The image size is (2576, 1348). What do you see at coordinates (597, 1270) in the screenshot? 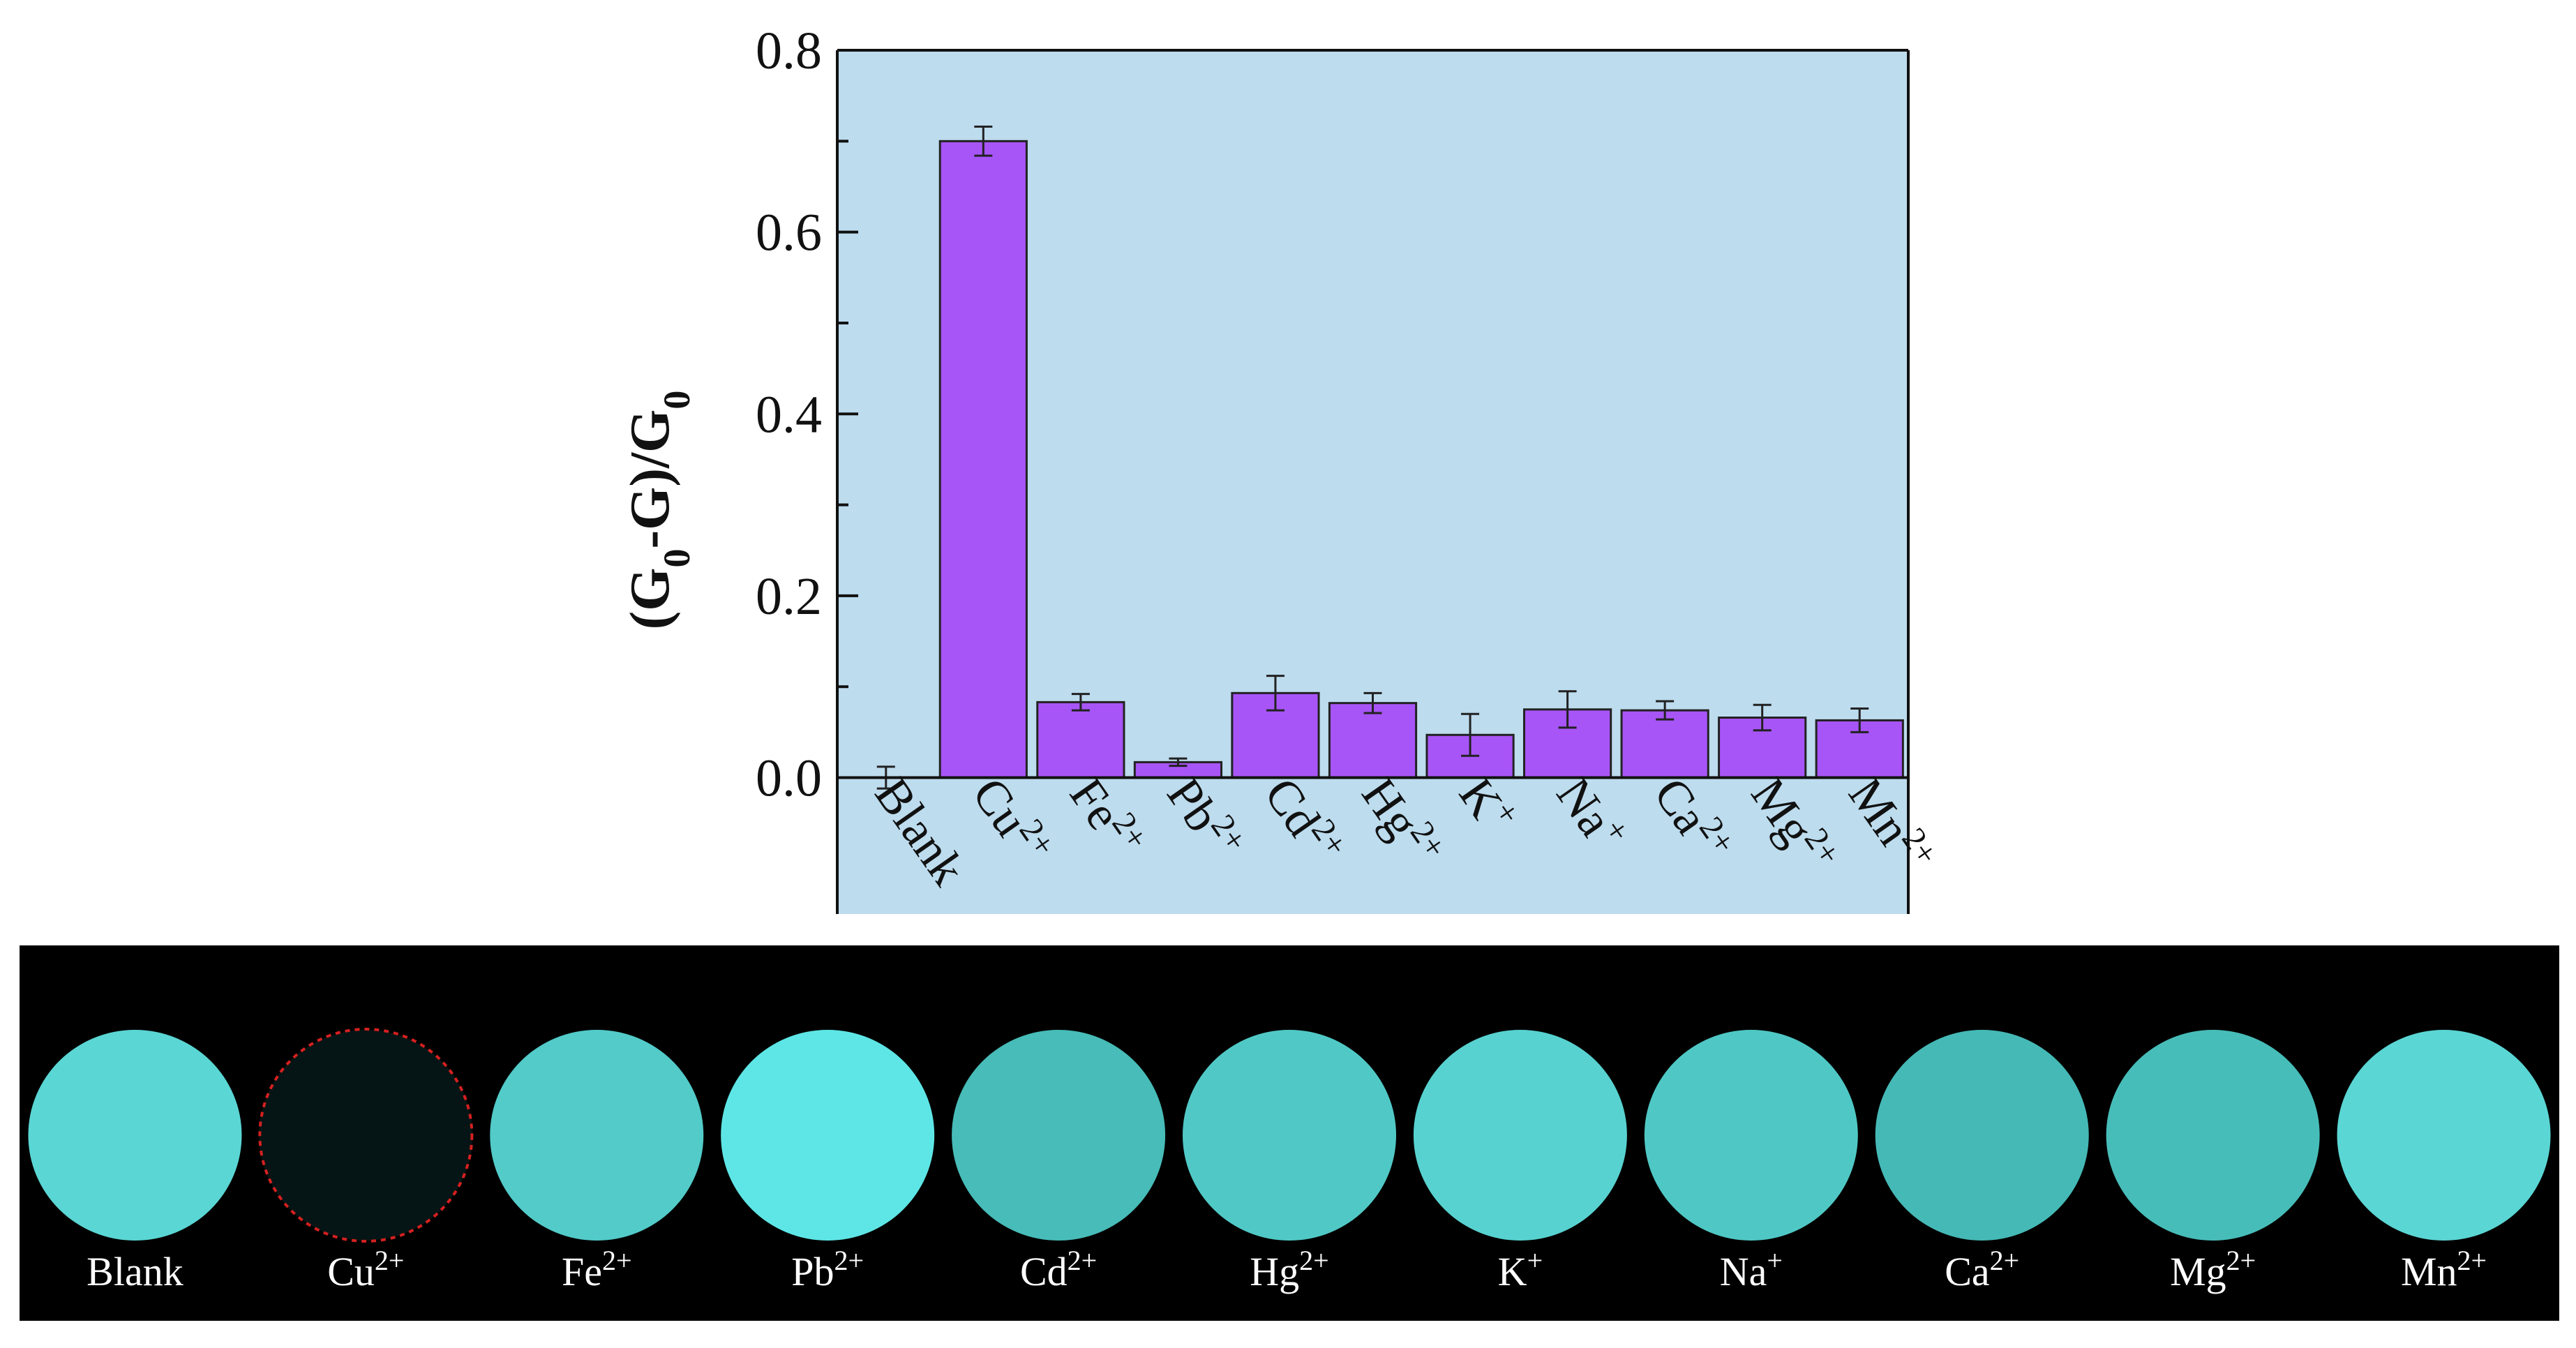
I see `sample-label: Fe2+` at bounding box center [597, 1270].